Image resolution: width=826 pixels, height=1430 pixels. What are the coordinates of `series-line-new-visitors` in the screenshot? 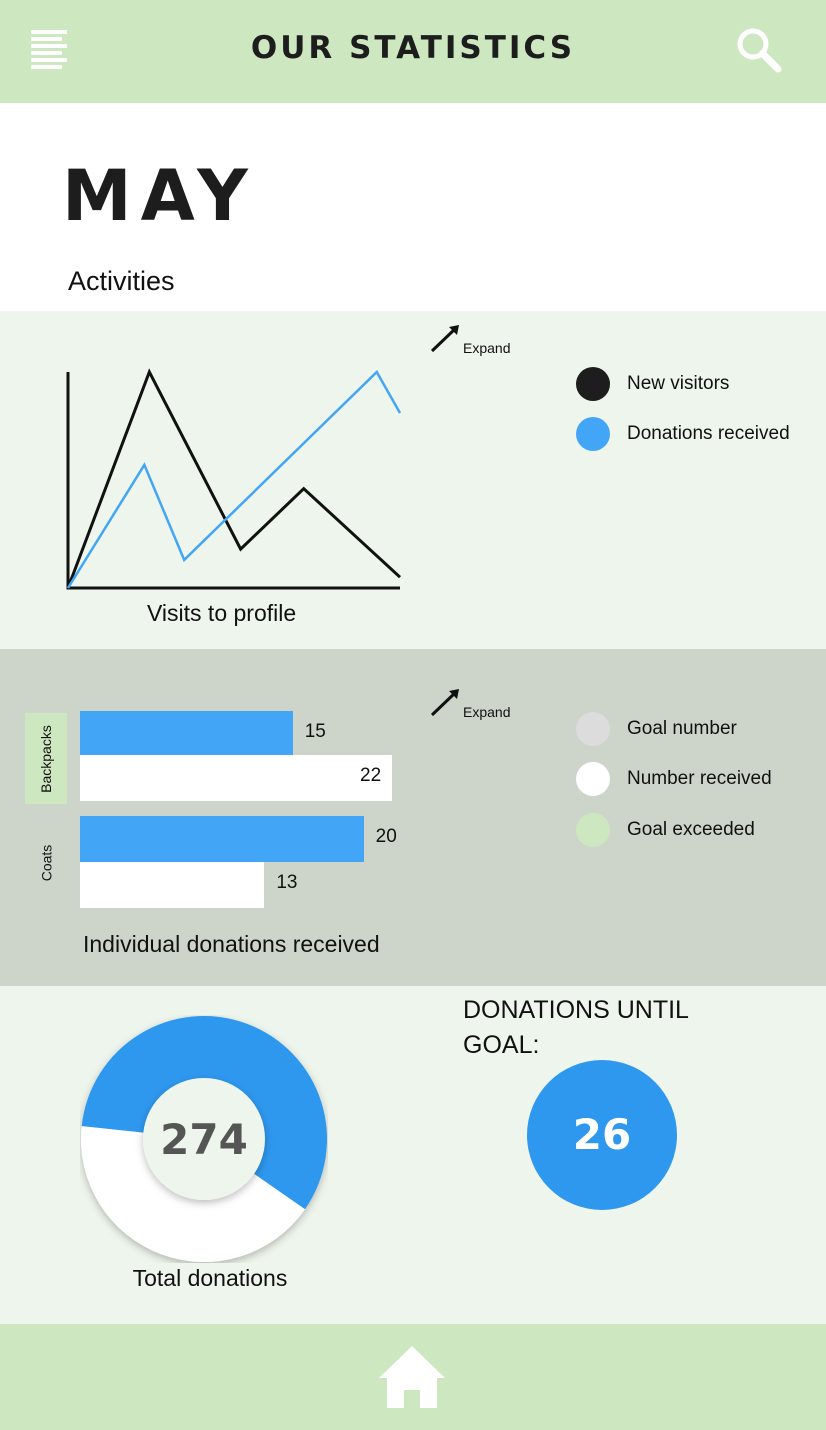 It's located at (234, 478).